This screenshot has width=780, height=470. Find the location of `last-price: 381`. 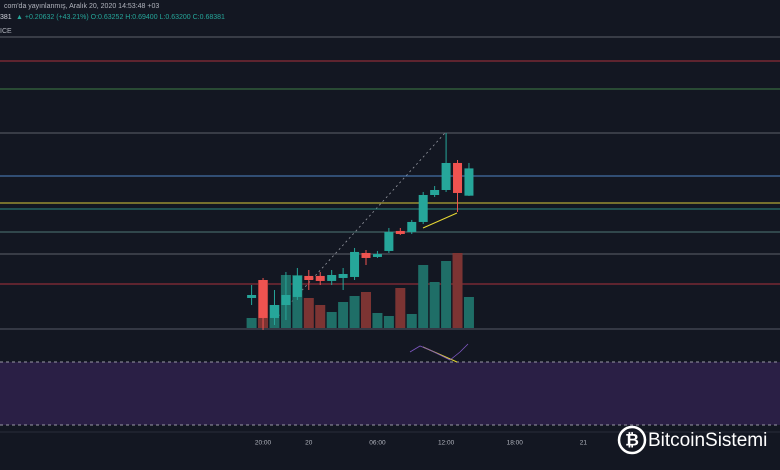

last-price: 381 is located at coordinates (6, 17).